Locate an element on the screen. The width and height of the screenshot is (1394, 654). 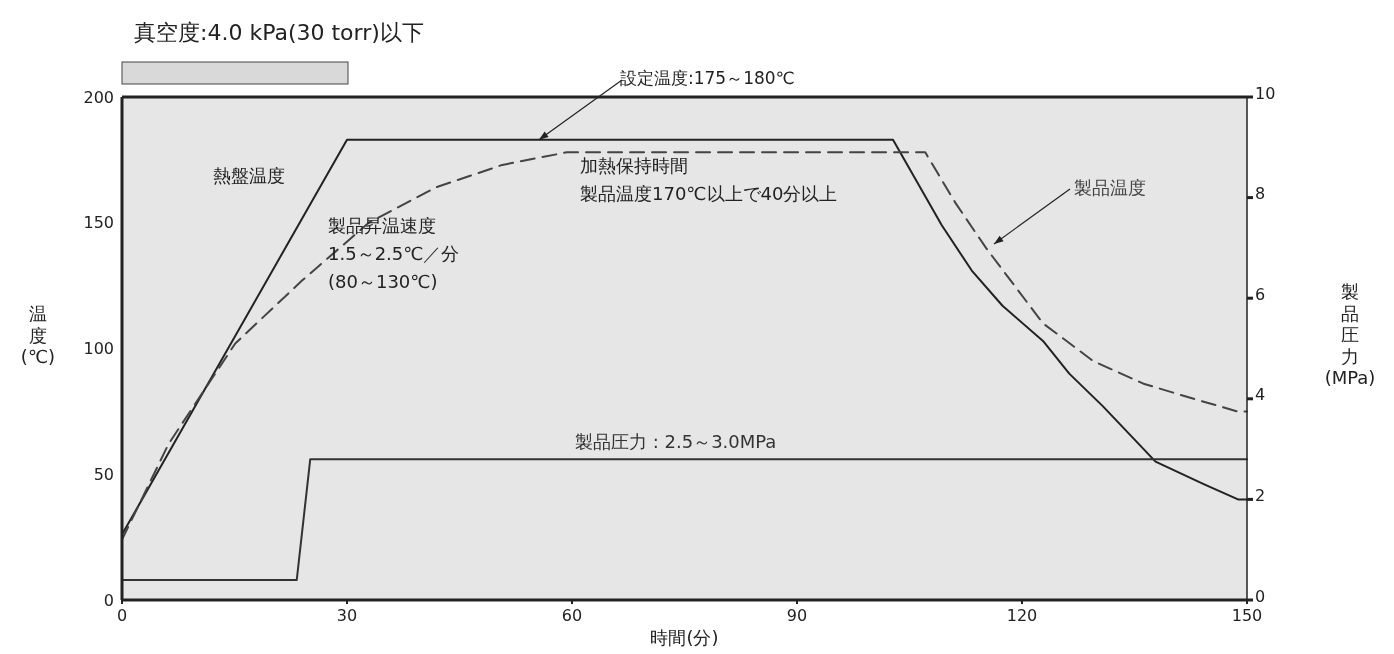
x-tick-label: 0 is located at coordinates (122, 616).